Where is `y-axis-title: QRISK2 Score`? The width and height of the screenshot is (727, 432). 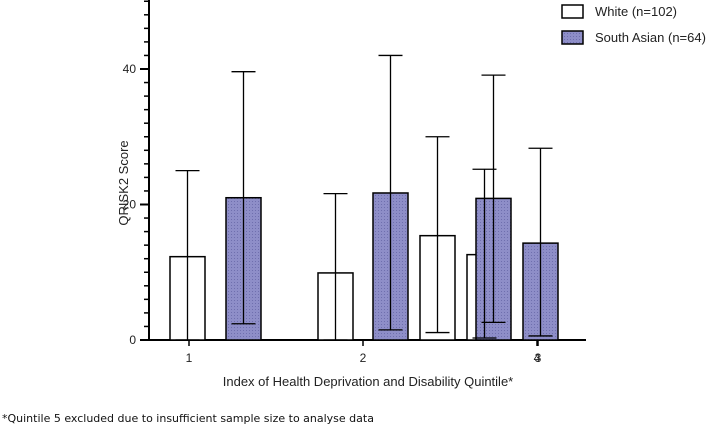
y-axis-title: QRISK2 Score is located at coordinates (123, 182).